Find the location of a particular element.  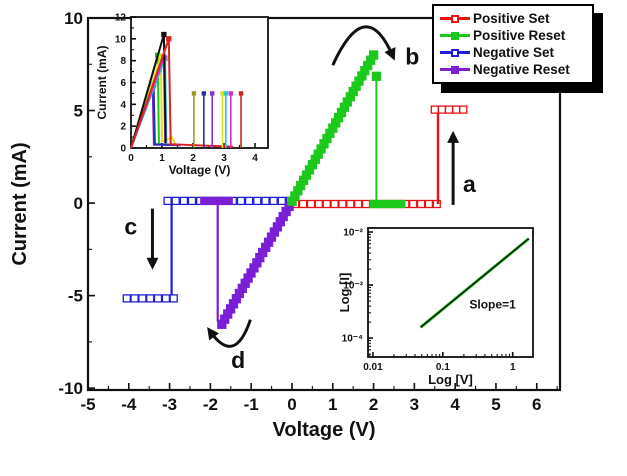

annotation-b: b is located at coordinates (412, 56).